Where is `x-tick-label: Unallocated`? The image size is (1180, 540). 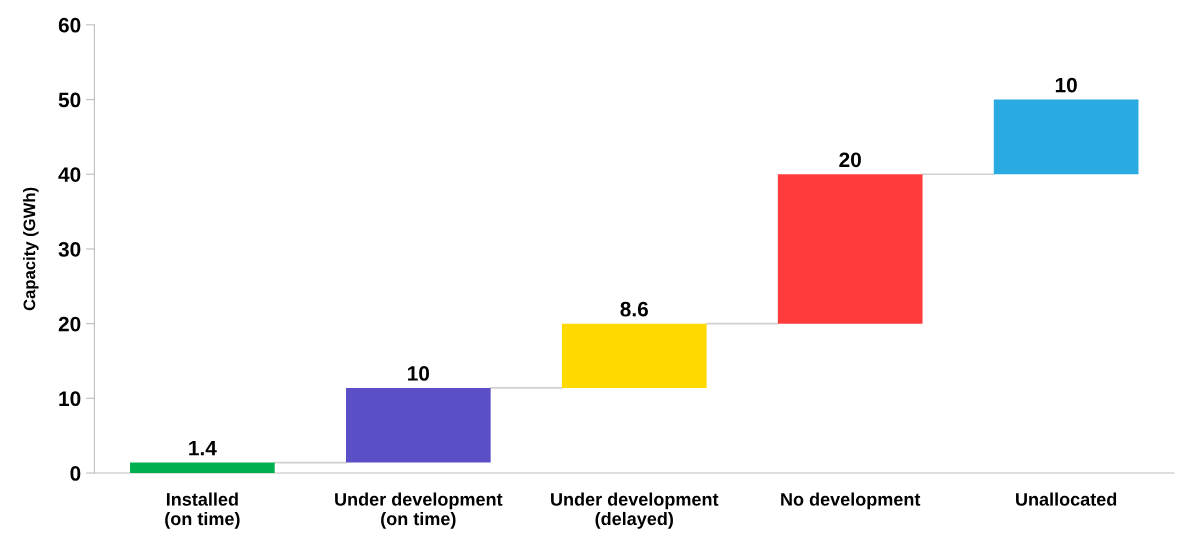
x-tick-label: Unallocated is located at coordinates (1066, 499).